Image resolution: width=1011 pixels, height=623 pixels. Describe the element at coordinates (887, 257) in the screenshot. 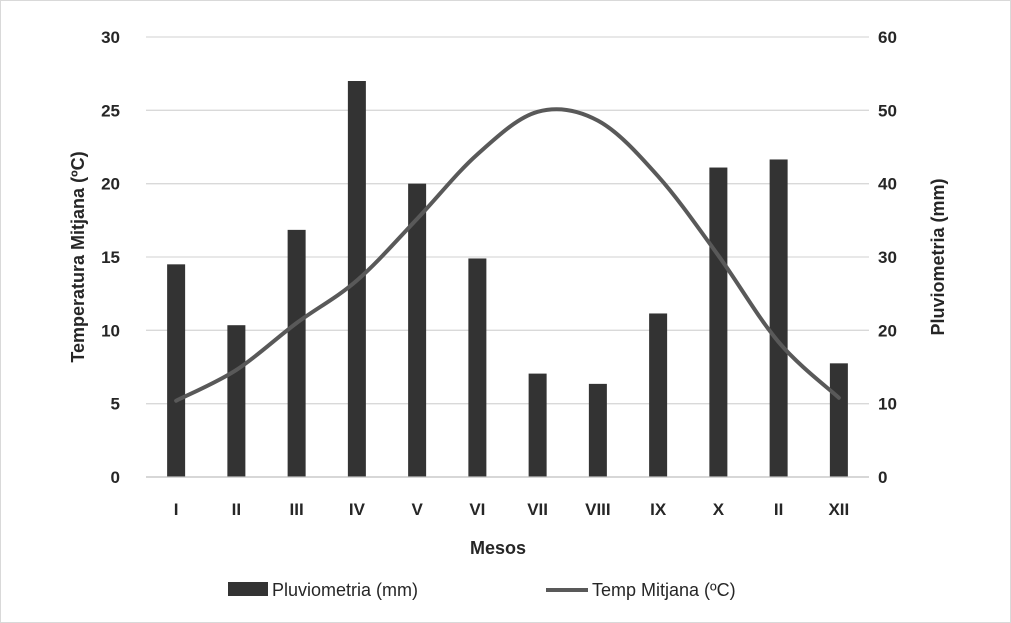

I see `y-right-tick-label: 30` at that location.